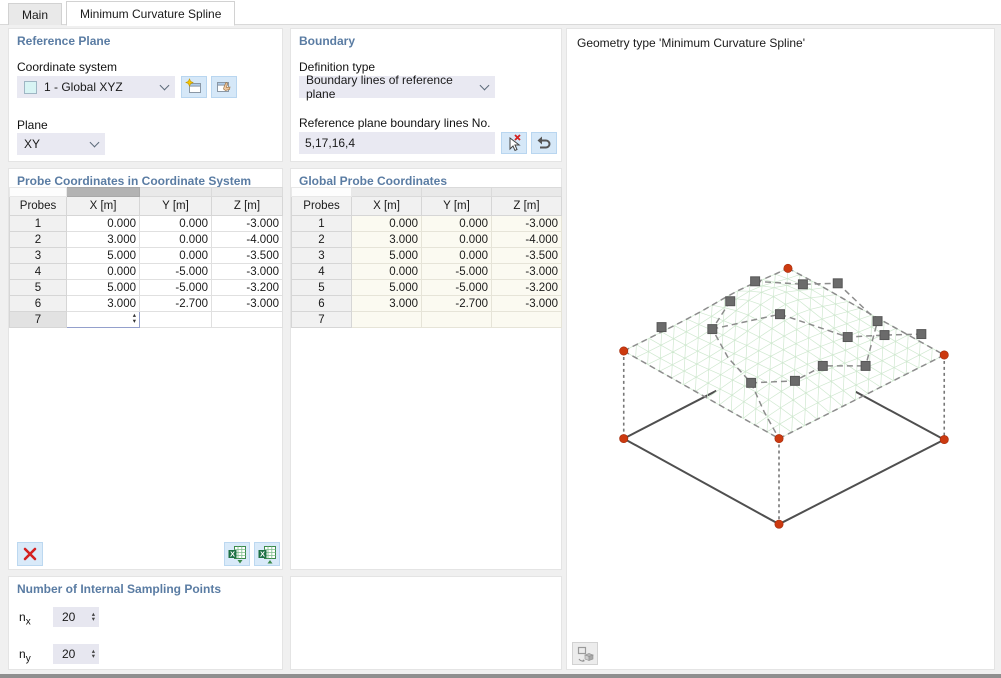 This screenshot has width=1001, height=678. I want to click on pick-lines-button, so click(514, 143).